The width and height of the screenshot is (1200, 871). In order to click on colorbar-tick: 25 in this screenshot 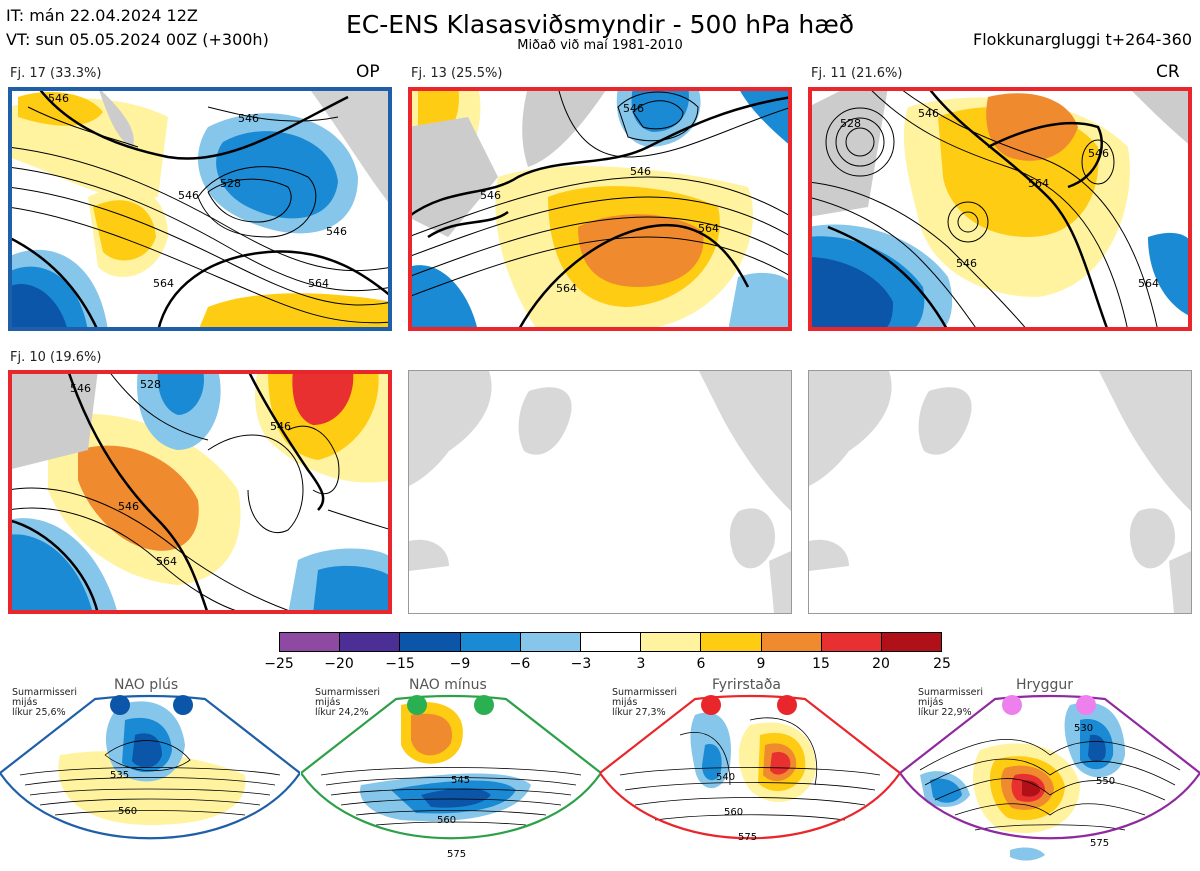, I will do `click(942, 664)`.